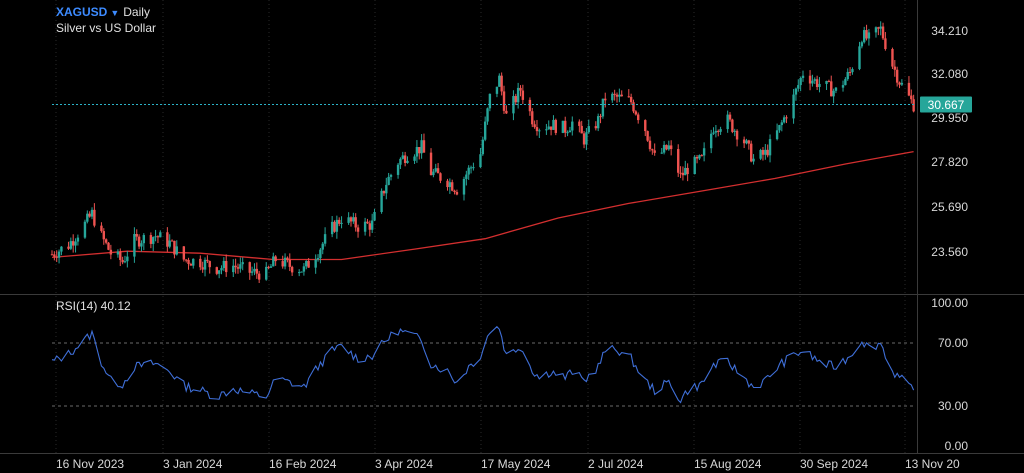 This screenshot has width=1024, height=473. Describe the element at coordinates (106, 28) in the screenshot. I see `instrument-description: Silver vs US Dollar` at that location.